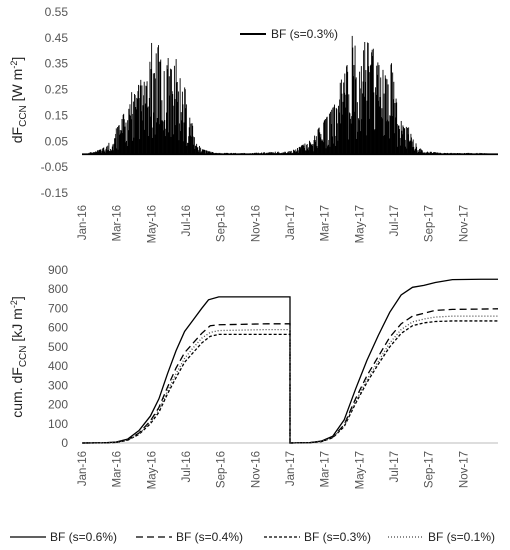  What do you see at coordinates (464, 223) in the screenshot?
I see `top-x-tick-label: Nov-17` at bounding box center [464, 223].